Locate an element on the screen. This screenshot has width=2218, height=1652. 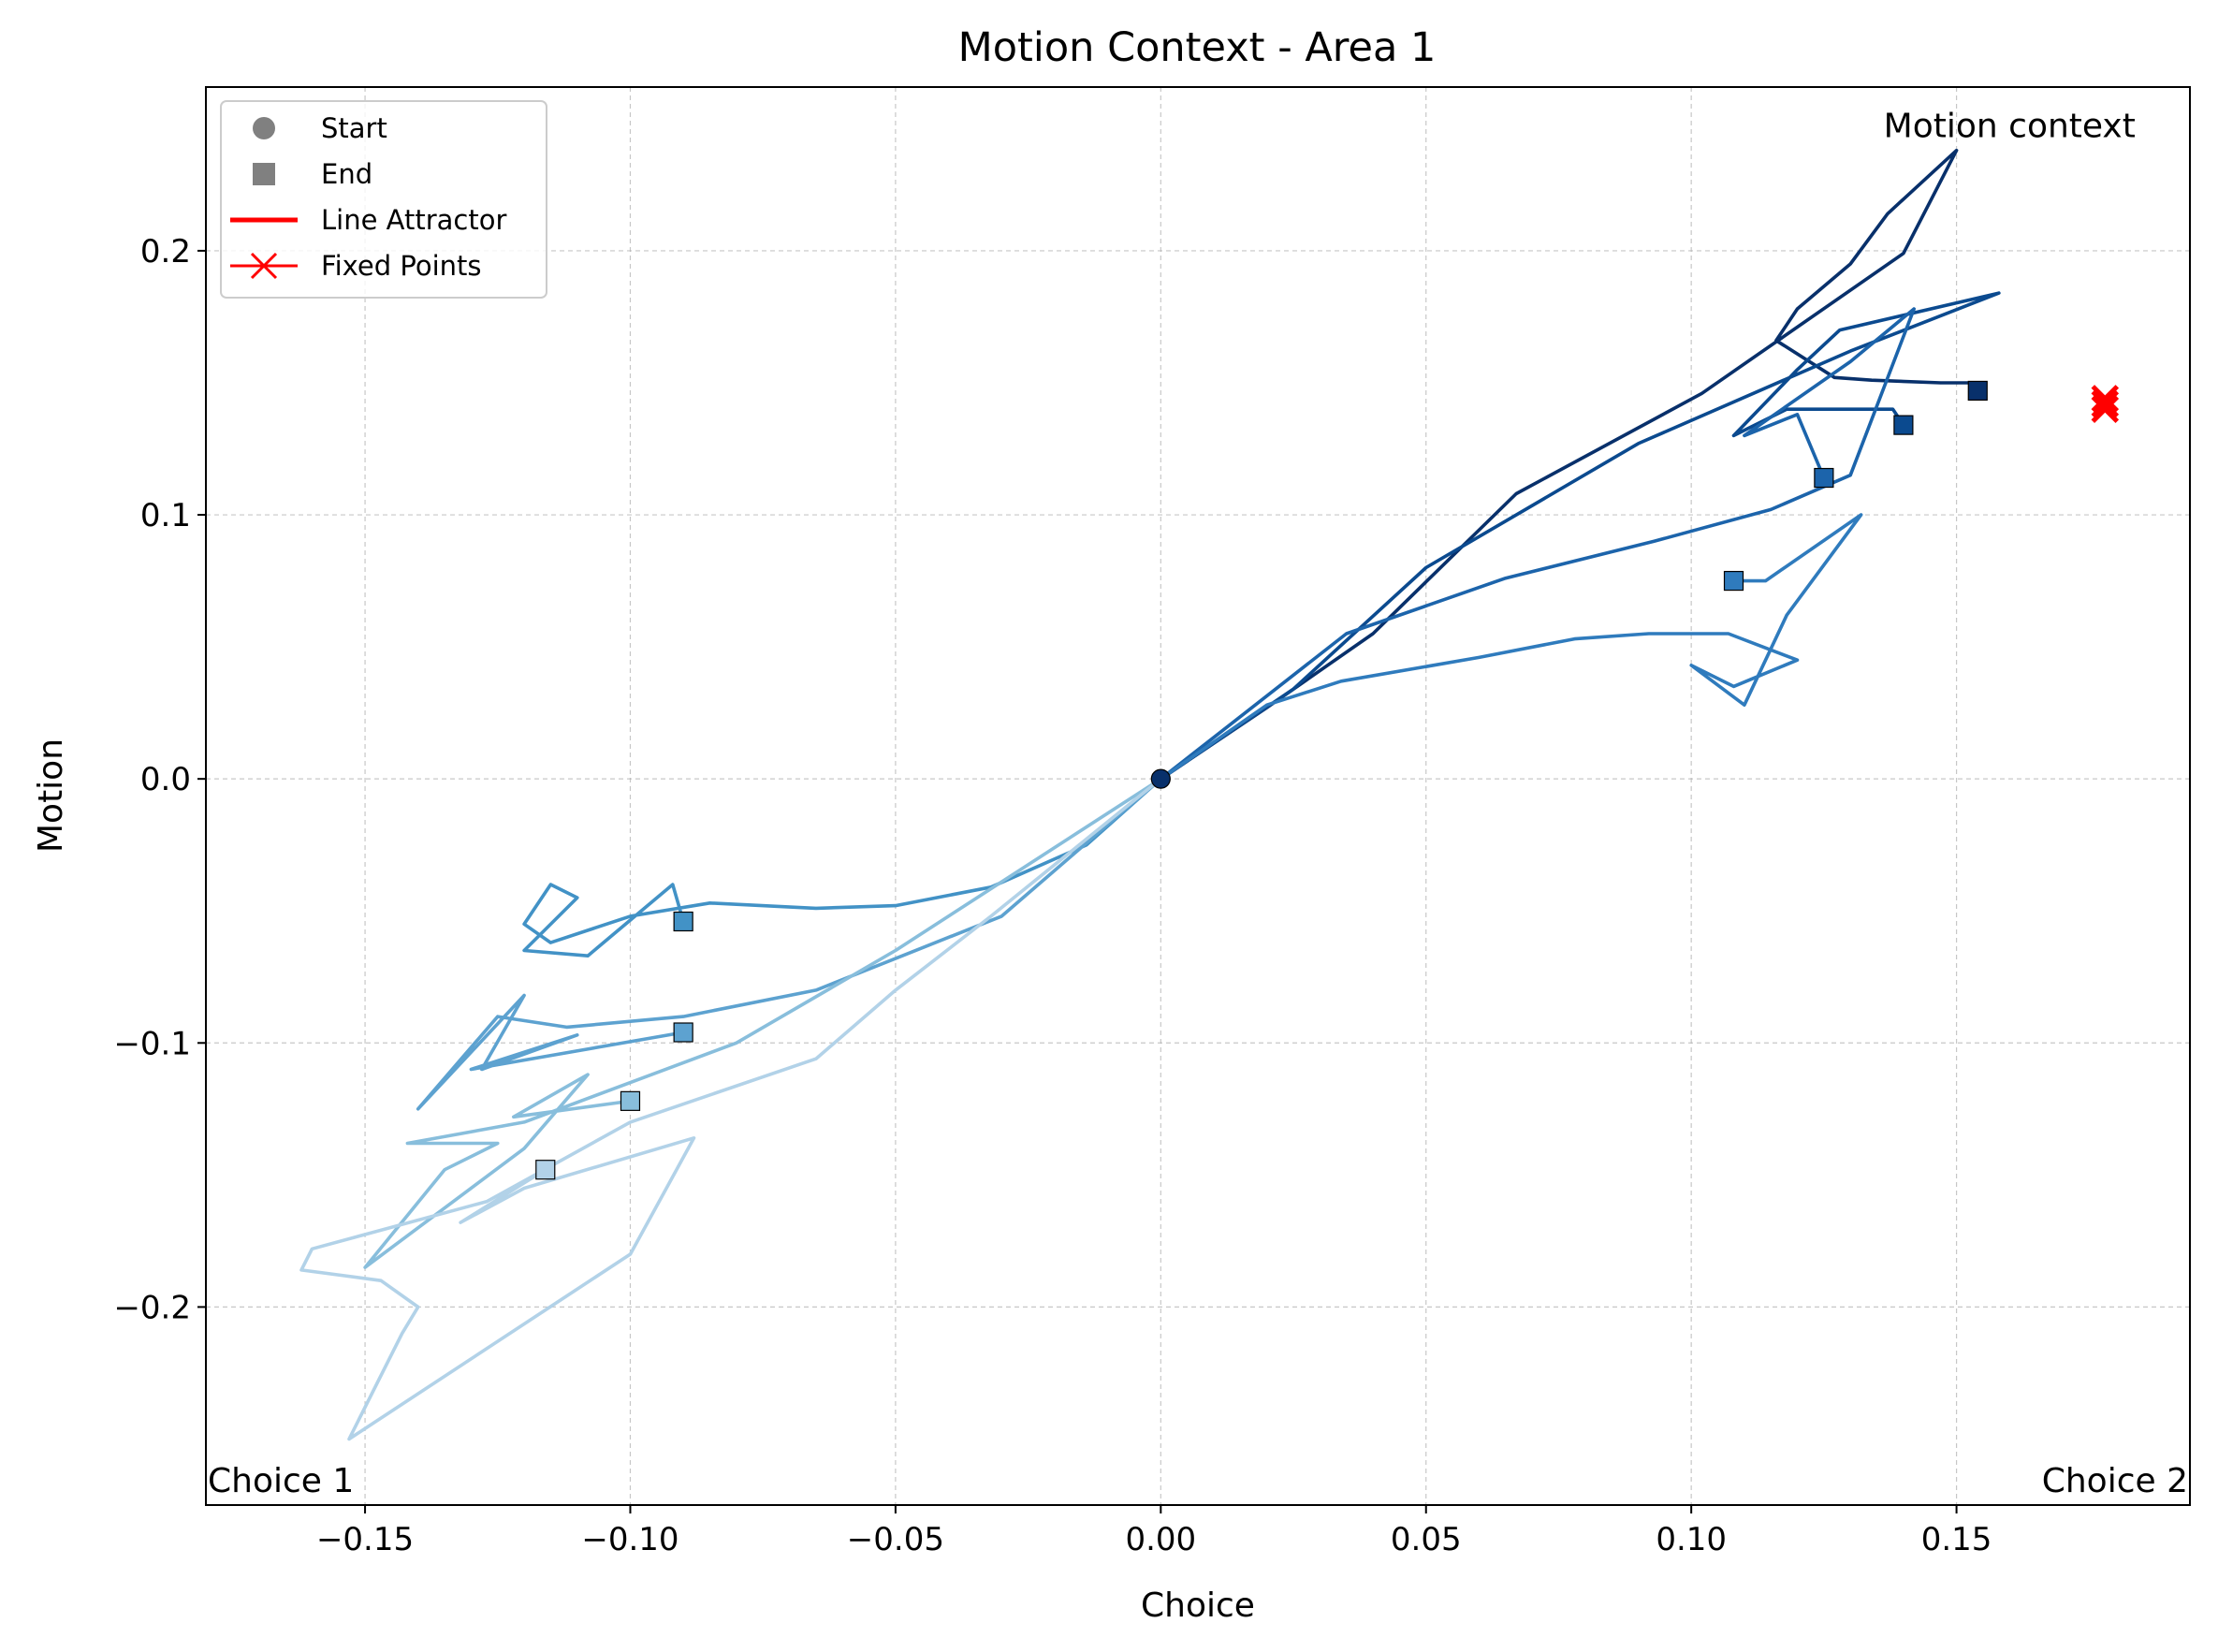
legend-box is located at coordinates (384, 199).